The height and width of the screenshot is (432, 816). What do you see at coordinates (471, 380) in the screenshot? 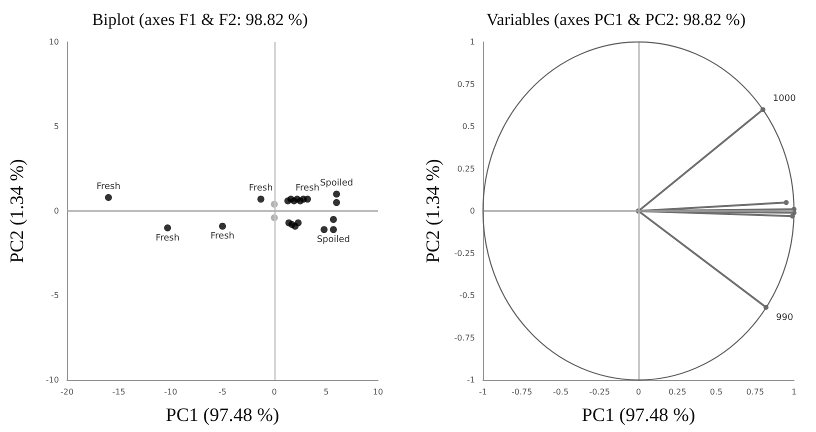
I see `y-tick-label: -1` at bounding box center [471, 380].